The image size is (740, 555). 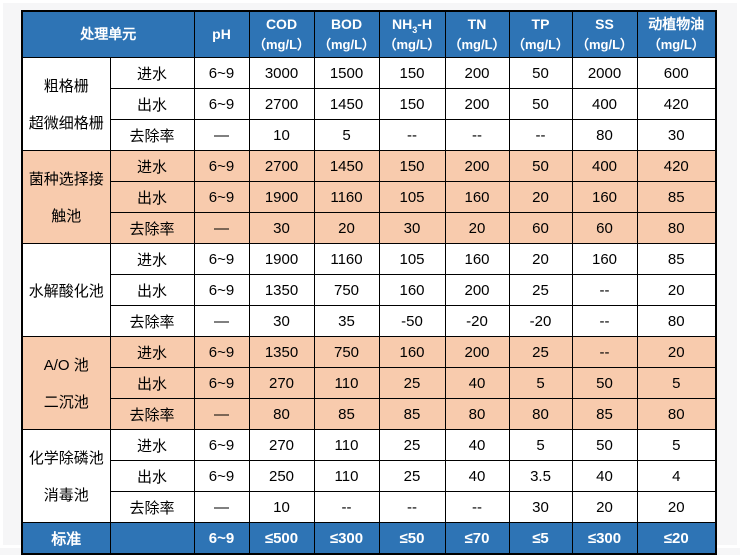 I want to click on param-name: SS, so click(x=604, y=24).